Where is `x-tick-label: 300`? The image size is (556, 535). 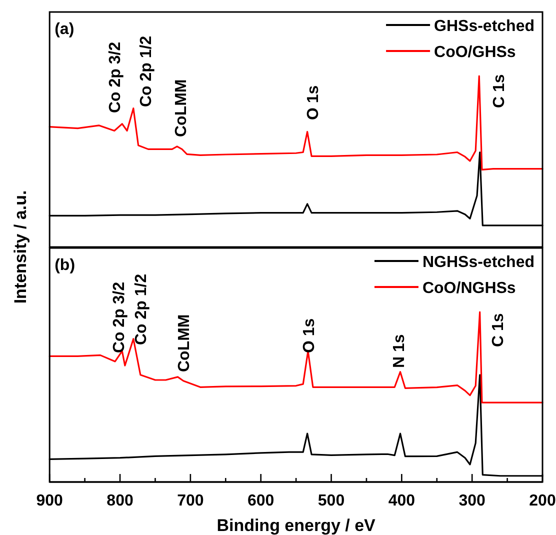 x-tick-label: 300 is located at coordinates (472, 501).